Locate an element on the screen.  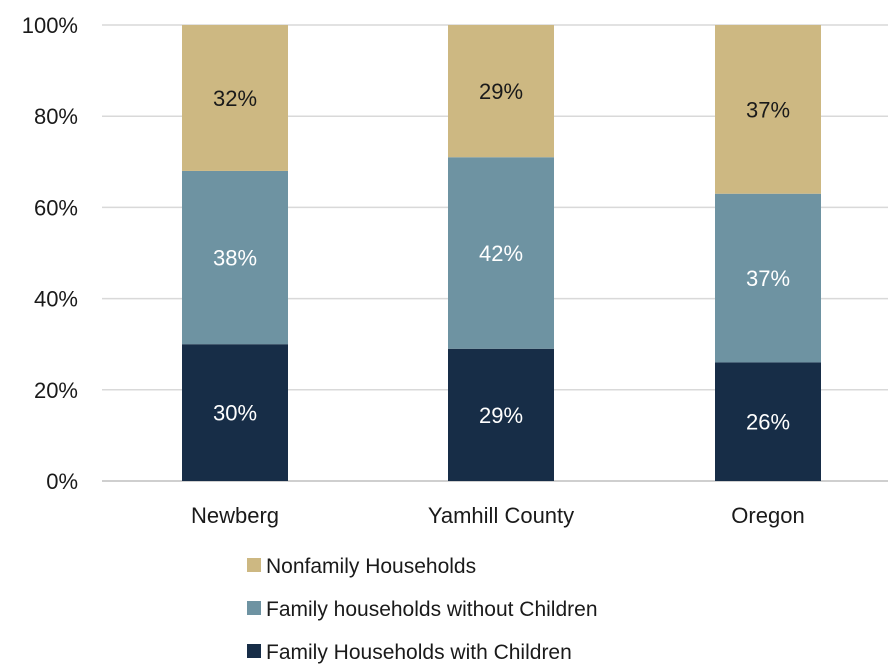
legend-label: Family households without Children is located at coordinates (432, 609).